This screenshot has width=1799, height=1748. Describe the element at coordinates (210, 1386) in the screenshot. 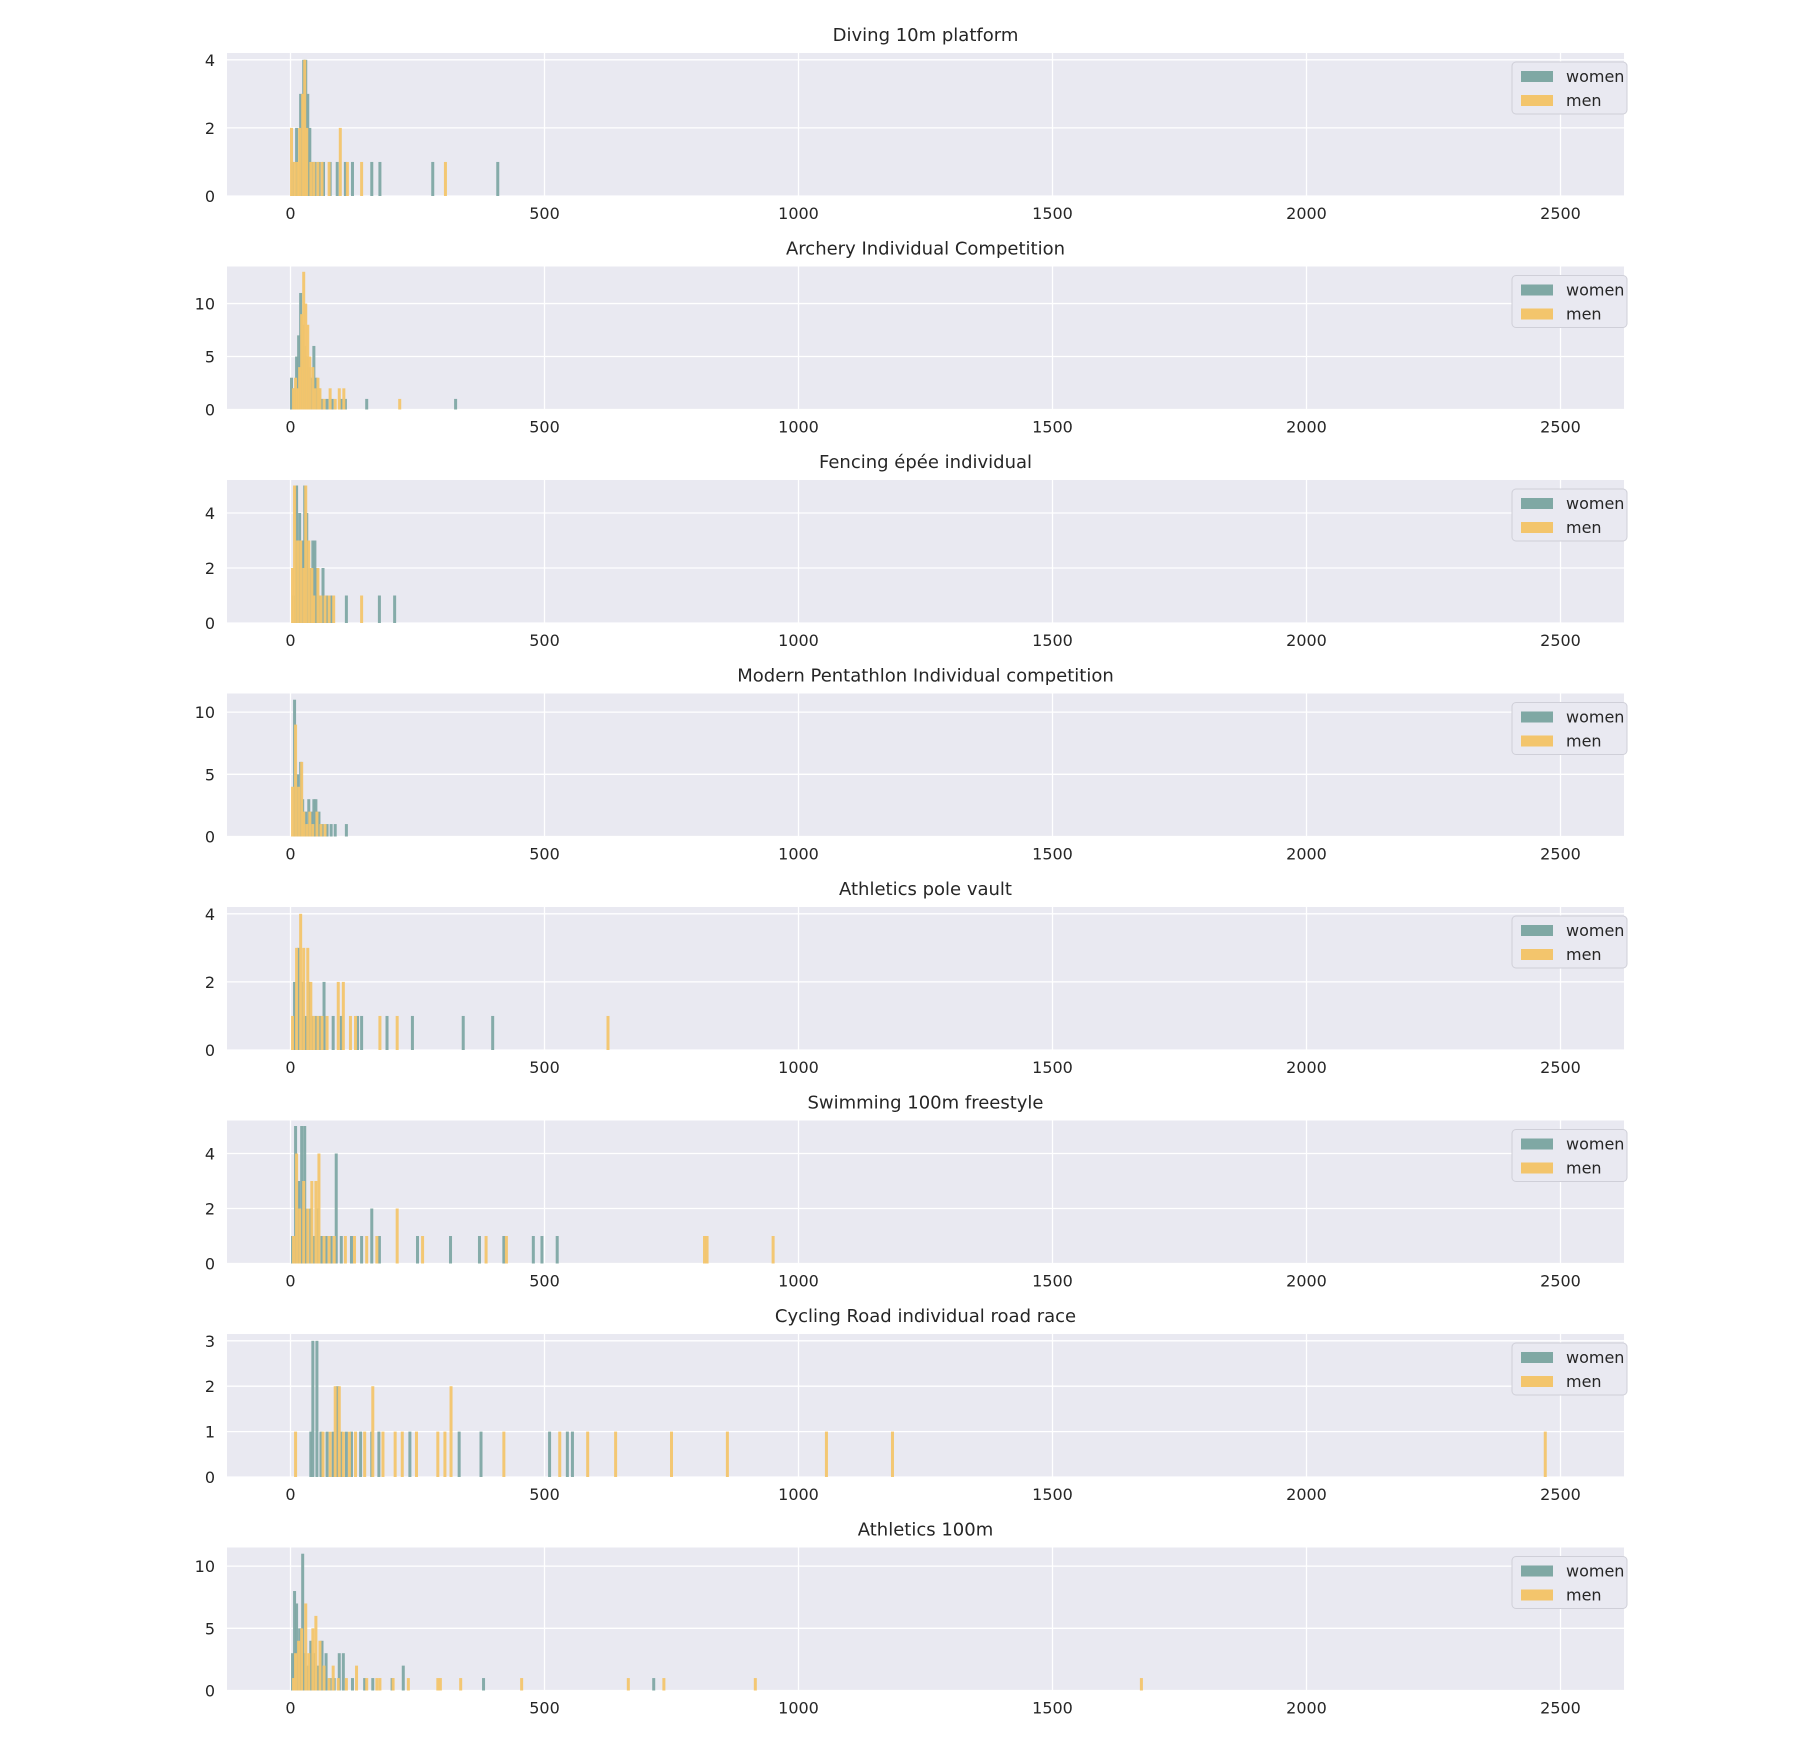

I see `y-tick-label: 2` at that location.